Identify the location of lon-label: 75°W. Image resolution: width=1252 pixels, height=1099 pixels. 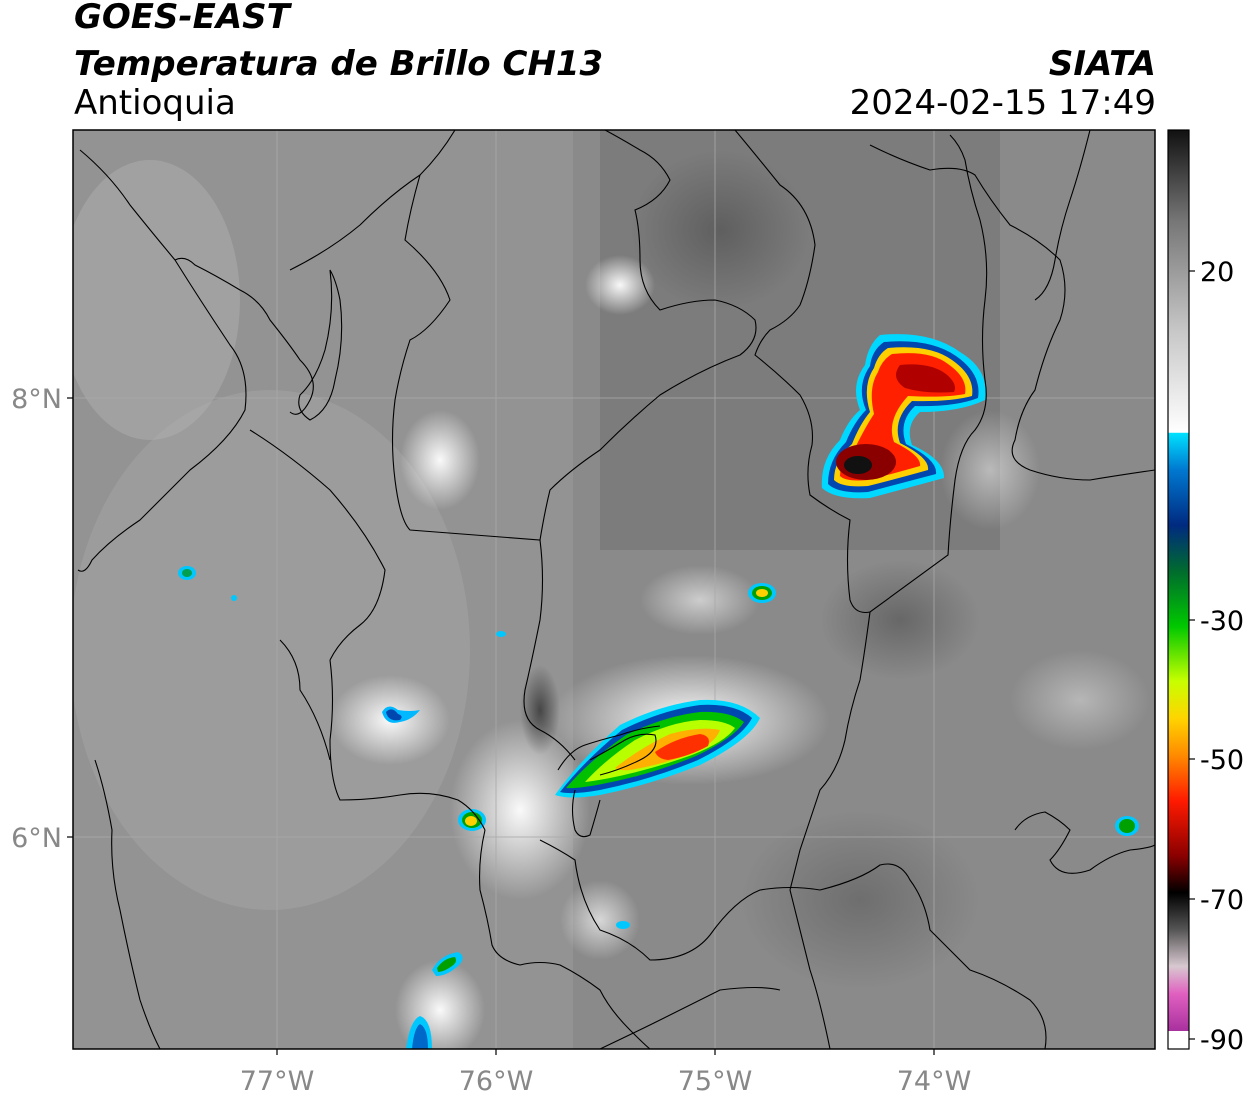
(715, 1081).